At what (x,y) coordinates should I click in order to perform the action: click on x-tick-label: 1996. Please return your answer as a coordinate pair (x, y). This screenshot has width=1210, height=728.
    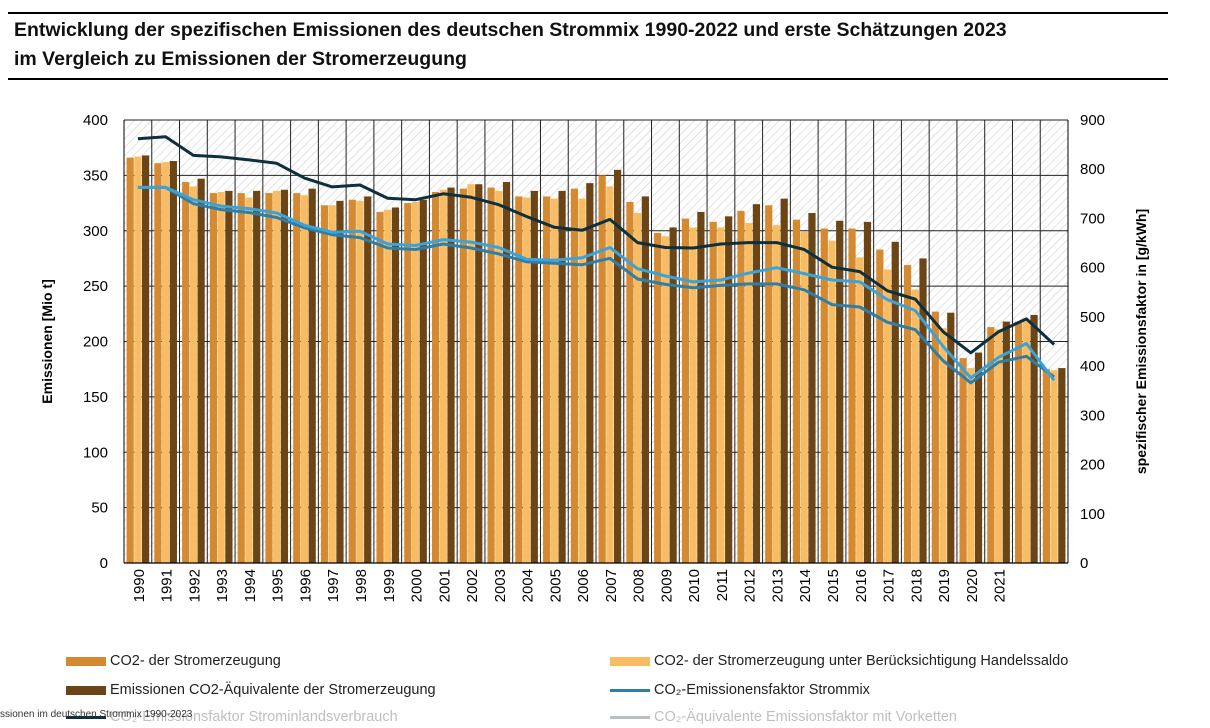
    Looking at the image, I should click on (305, 585).